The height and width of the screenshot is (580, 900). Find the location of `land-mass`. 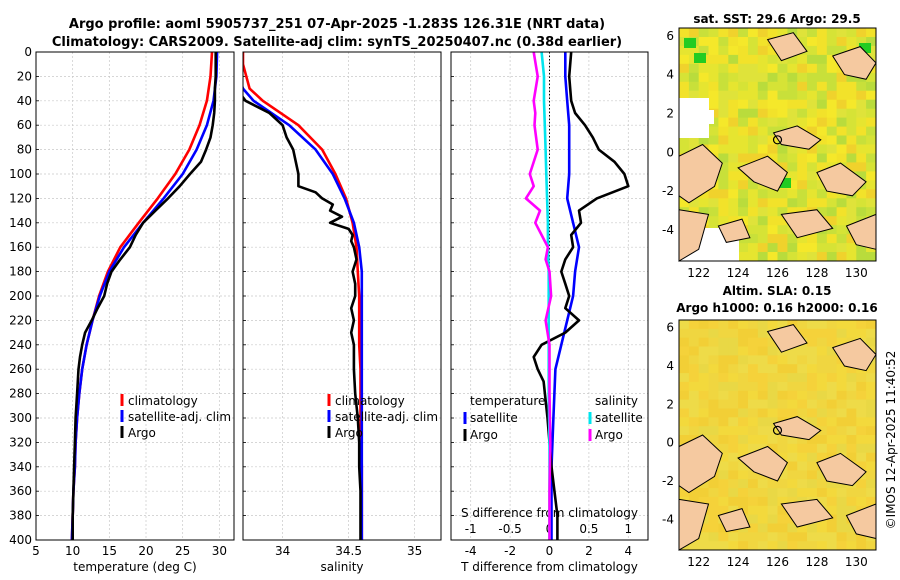

land-mass is located at coordinates (734, 230).